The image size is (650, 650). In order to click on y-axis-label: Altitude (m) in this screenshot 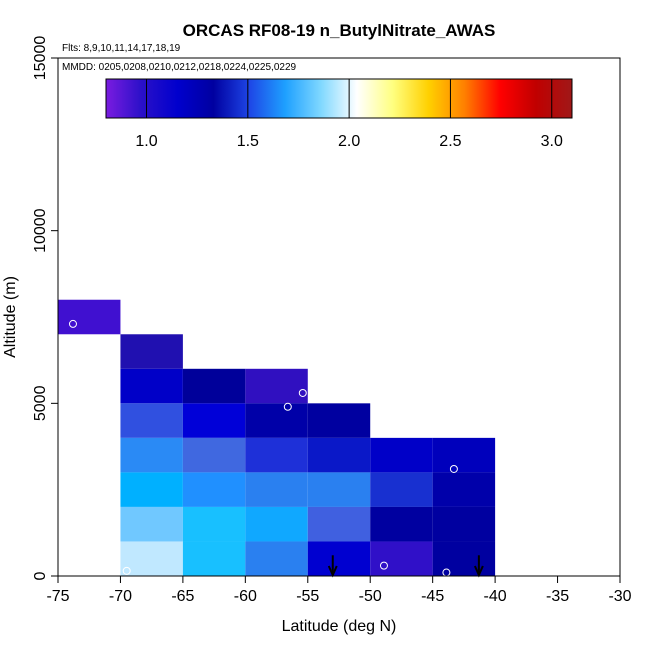, I will do `click(10, 317)`.